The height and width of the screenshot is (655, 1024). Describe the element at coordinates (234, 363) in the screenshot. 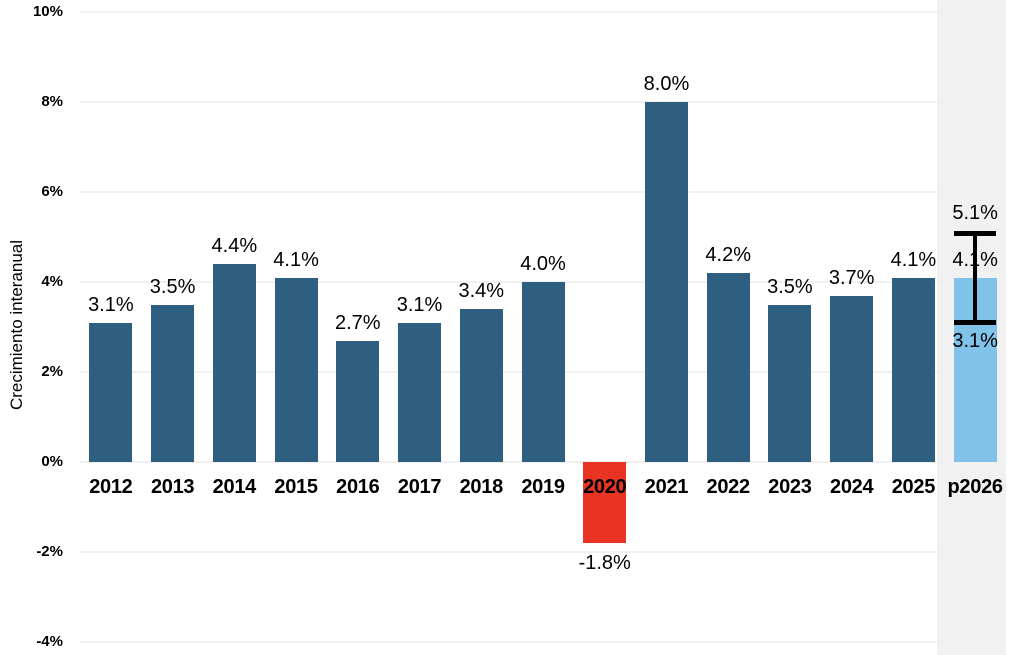

I see `bar-2014` at that location.